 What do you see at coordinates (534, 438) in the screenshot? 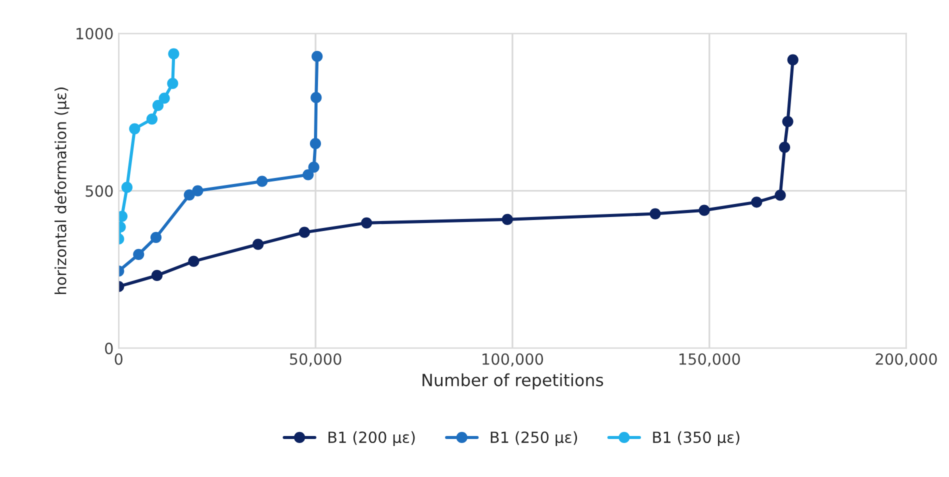
I see `legend-label: B1 (250 με)` at bounding box center [534, 438].